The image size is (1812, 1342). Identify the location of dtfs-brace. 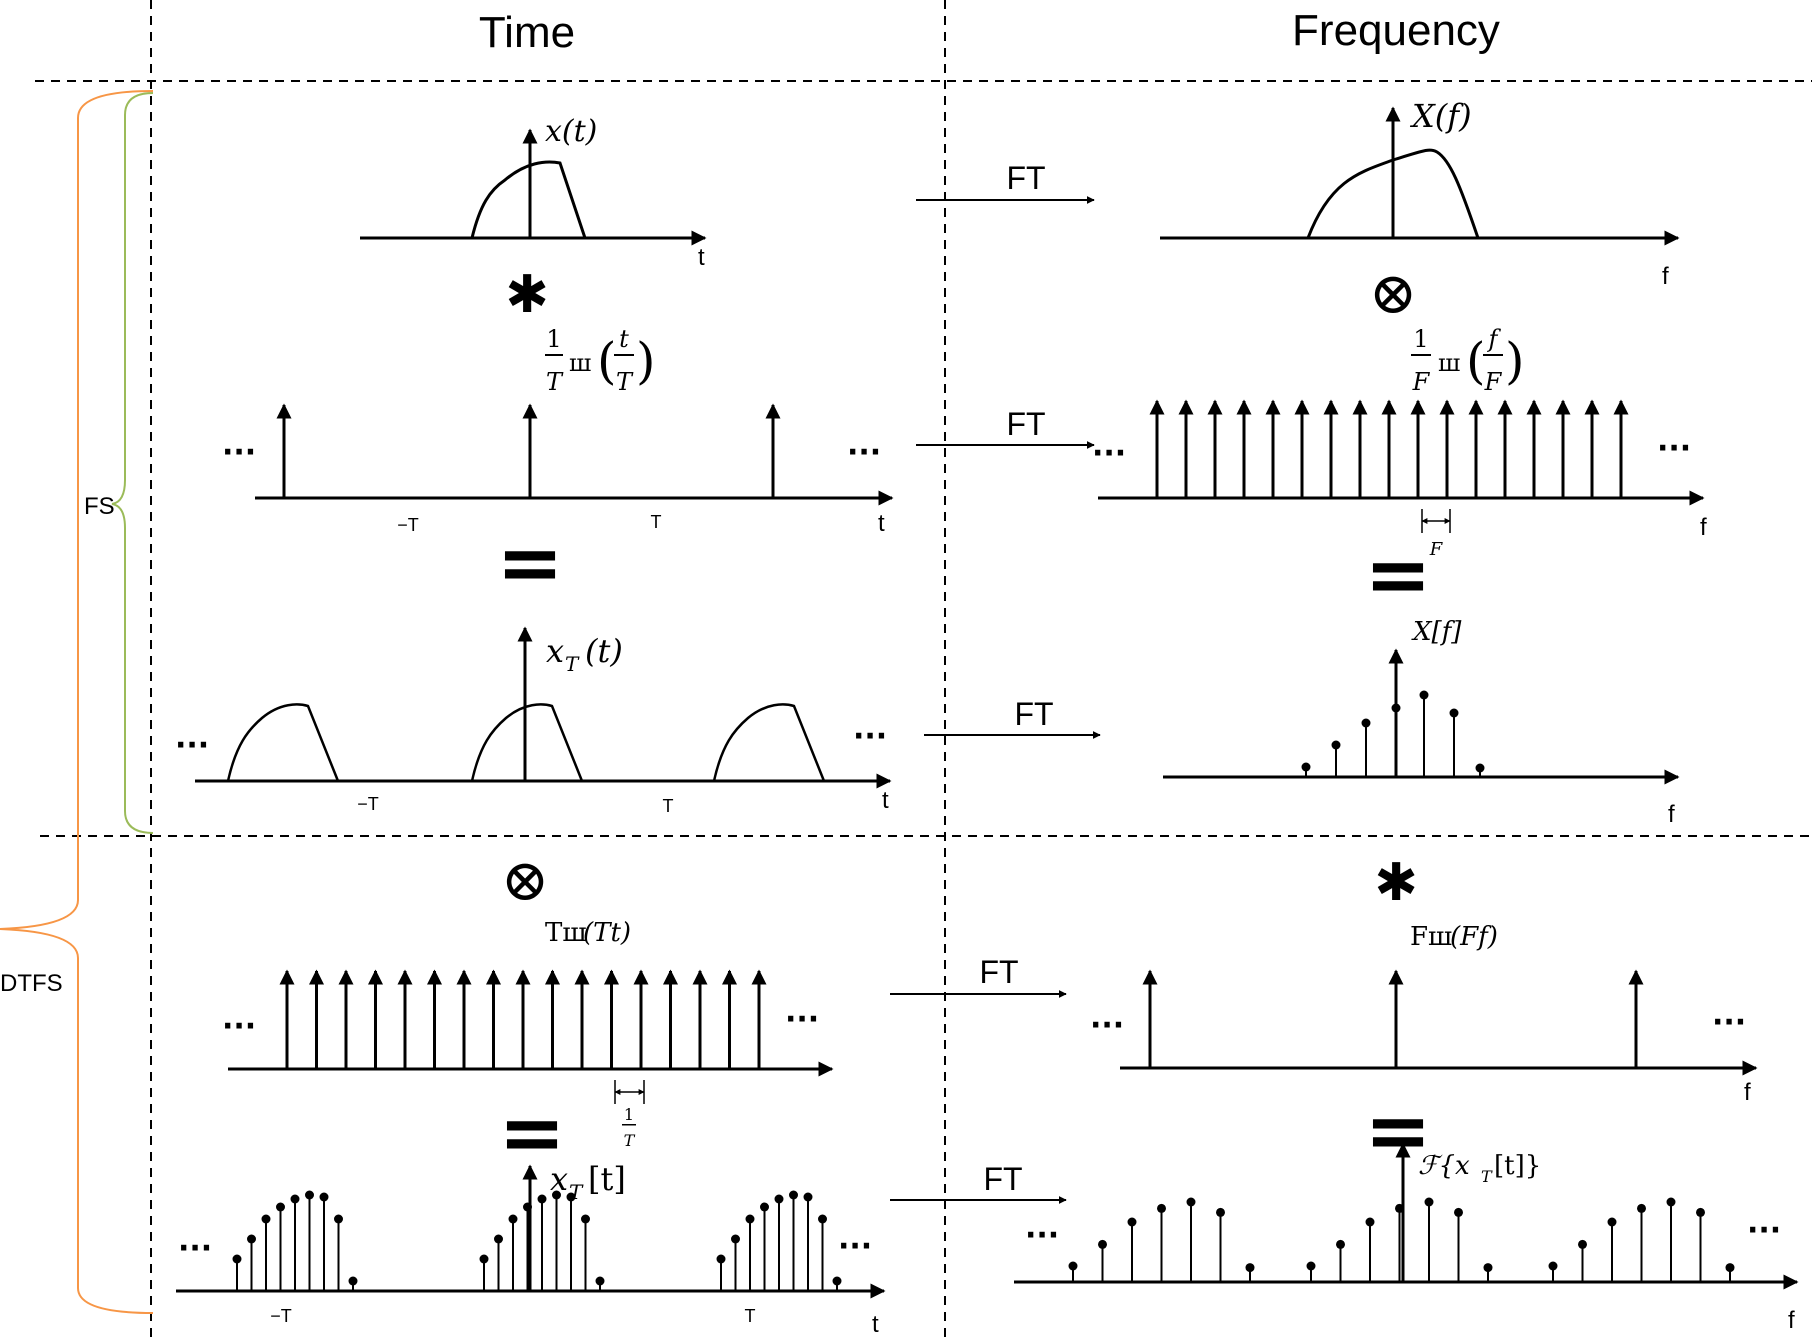
(77, 702).